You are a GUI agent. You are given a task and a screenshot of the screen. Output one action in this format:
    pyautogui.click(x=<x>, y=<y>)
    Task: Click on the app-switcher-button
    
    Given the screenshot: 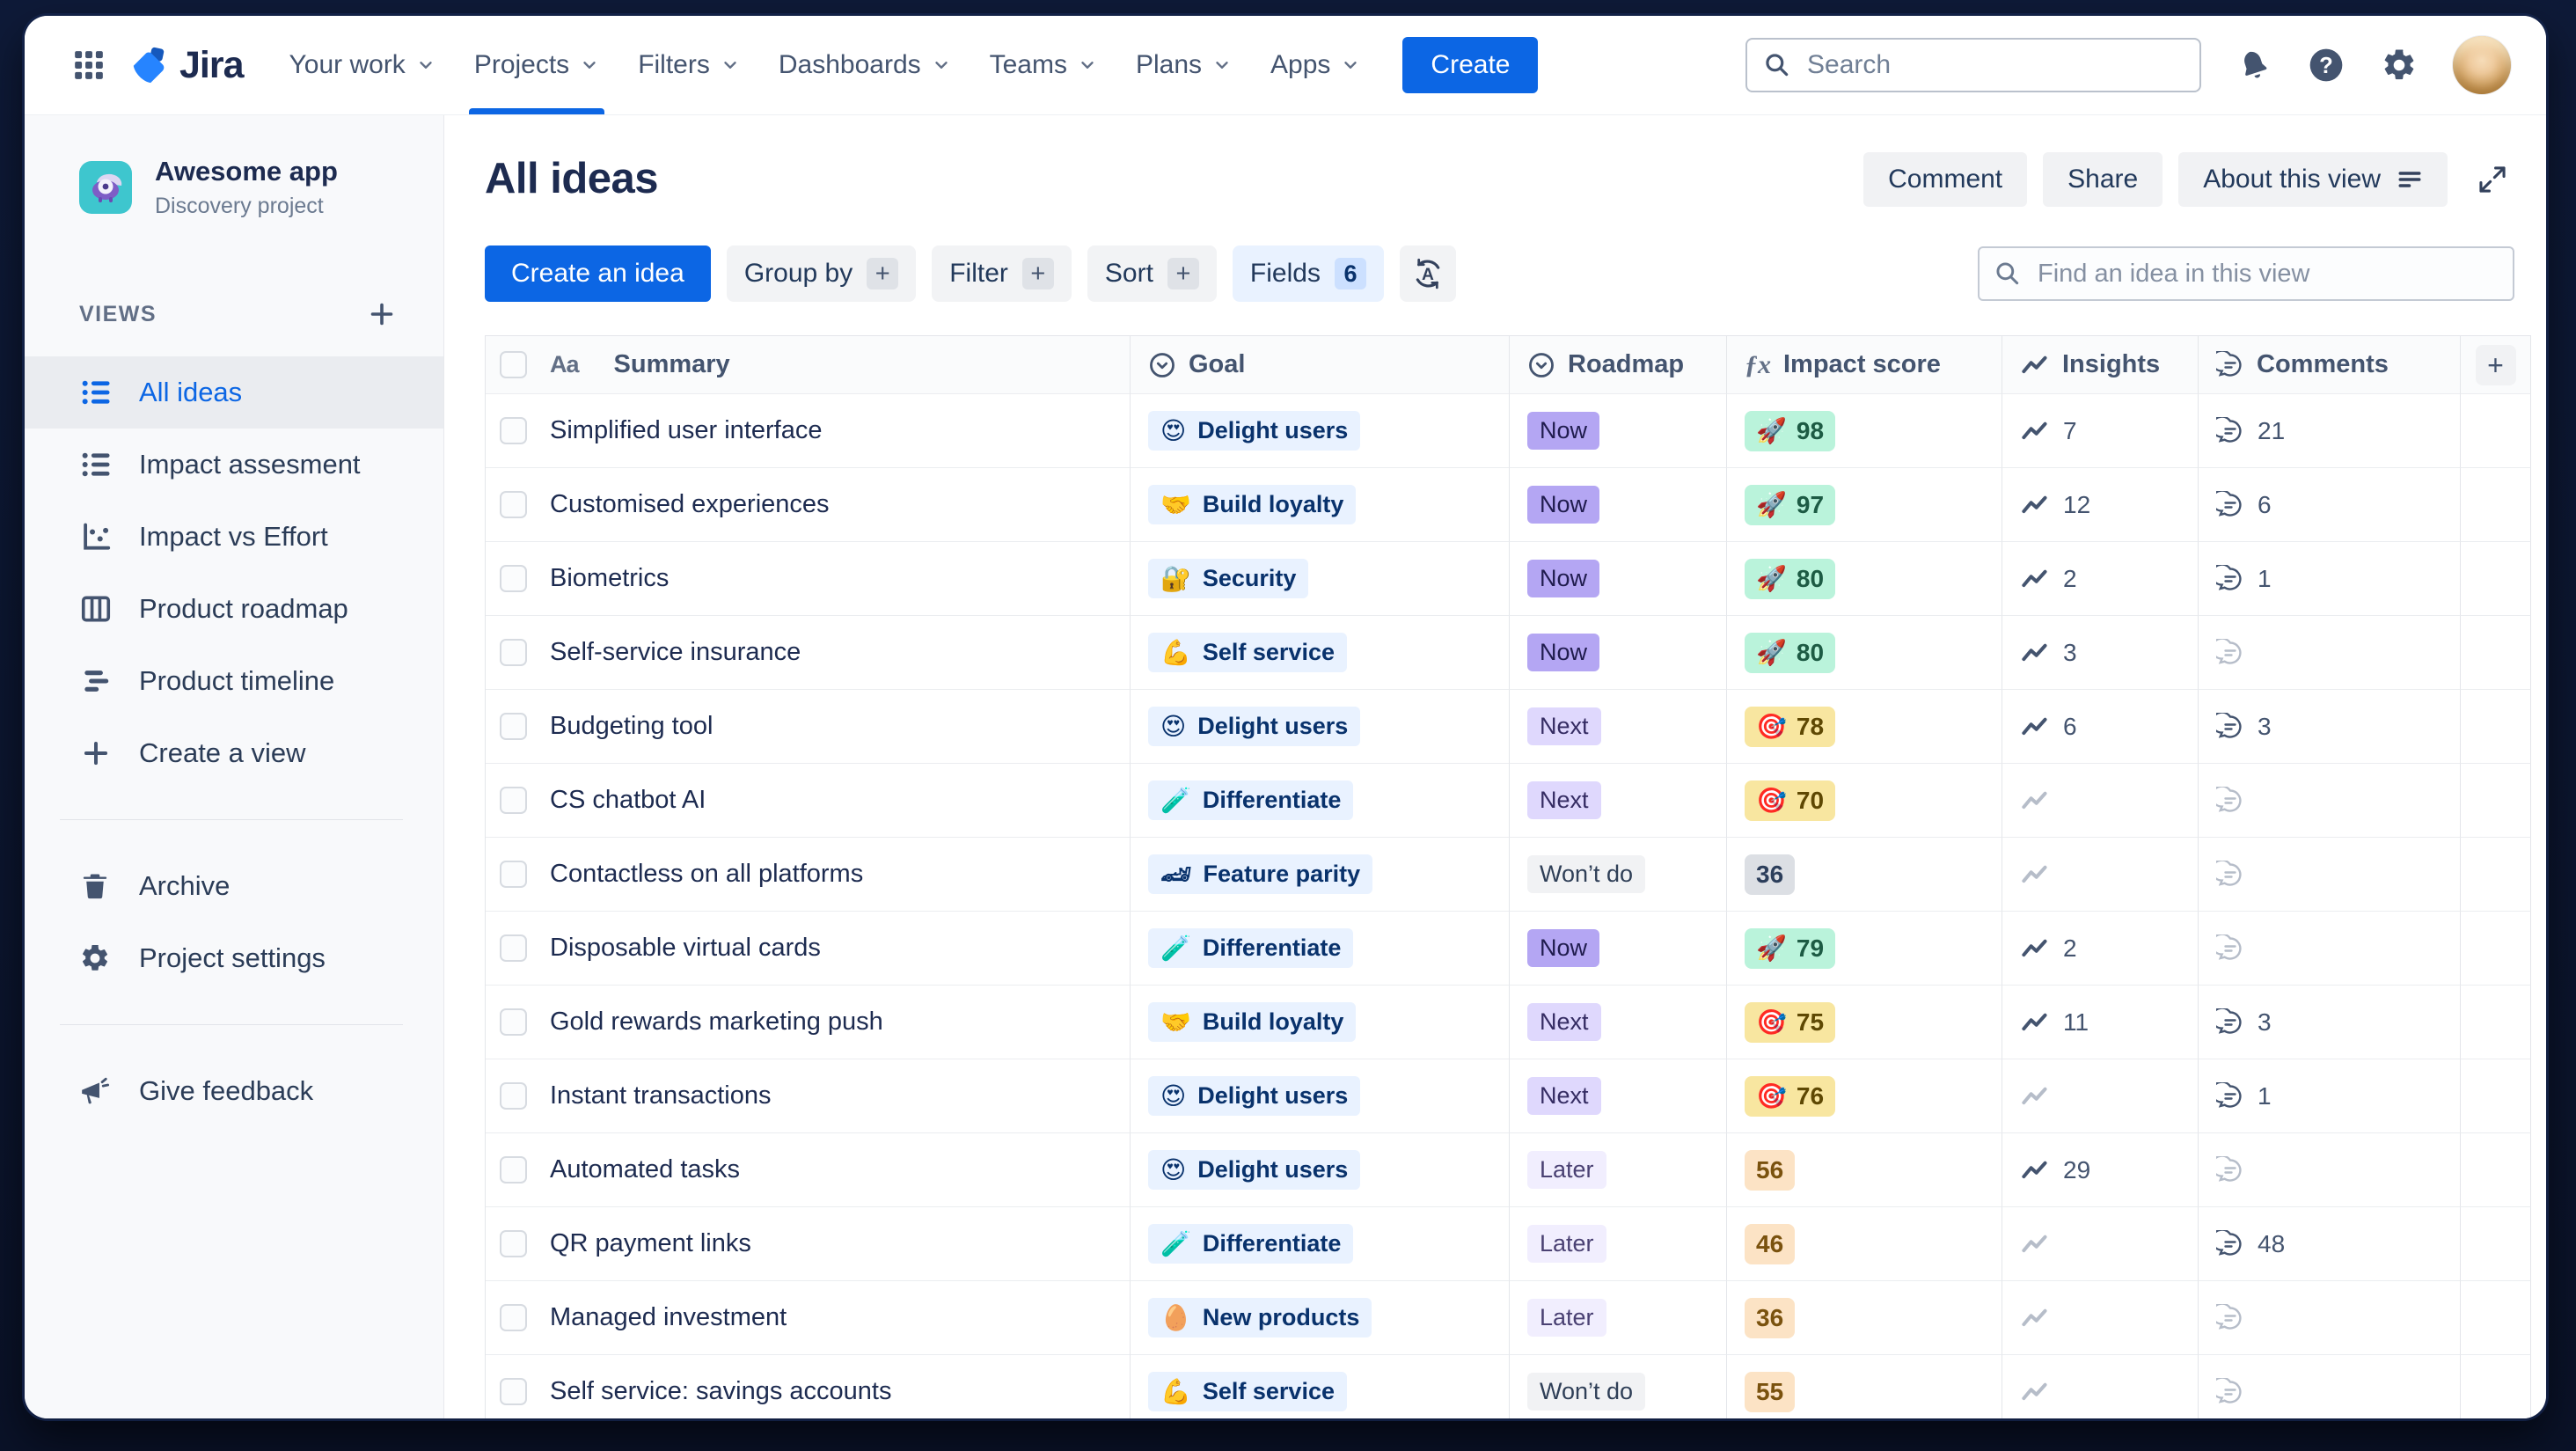 What is the action you would take?
    pyautogui.click(x=89, y=65)
    